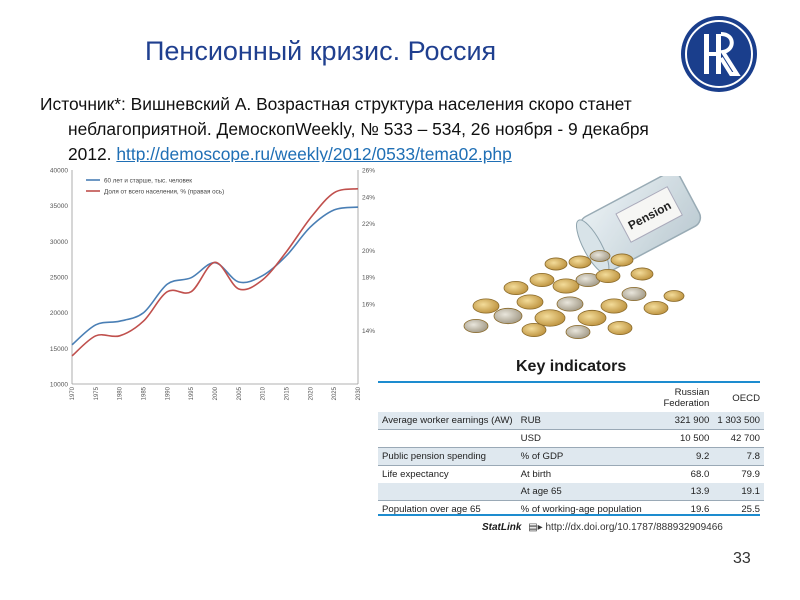  What do you see at coordinates (92, 154) in the screenshot?
I see `source-line-3-prefix: 2012.` at bounding box center [92, 154].